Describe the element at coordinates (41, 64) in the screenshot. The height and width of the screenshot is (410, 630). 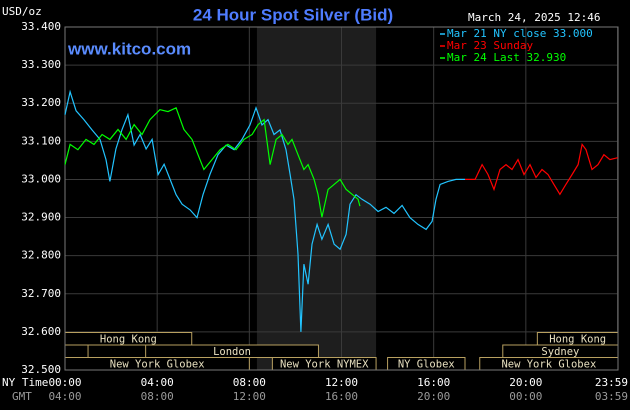
I see `y-tick-label: 33.300` at that location.